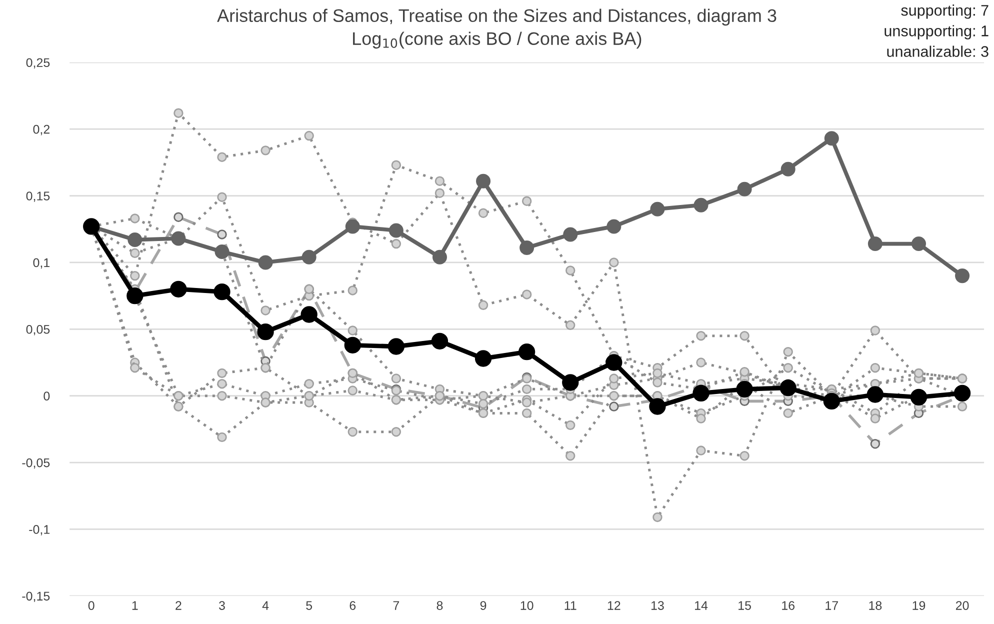  What do you see at coordinates (135, 605) in the screenshot?
I see `x-tick-label: 1` at bounding box center [135, 605].